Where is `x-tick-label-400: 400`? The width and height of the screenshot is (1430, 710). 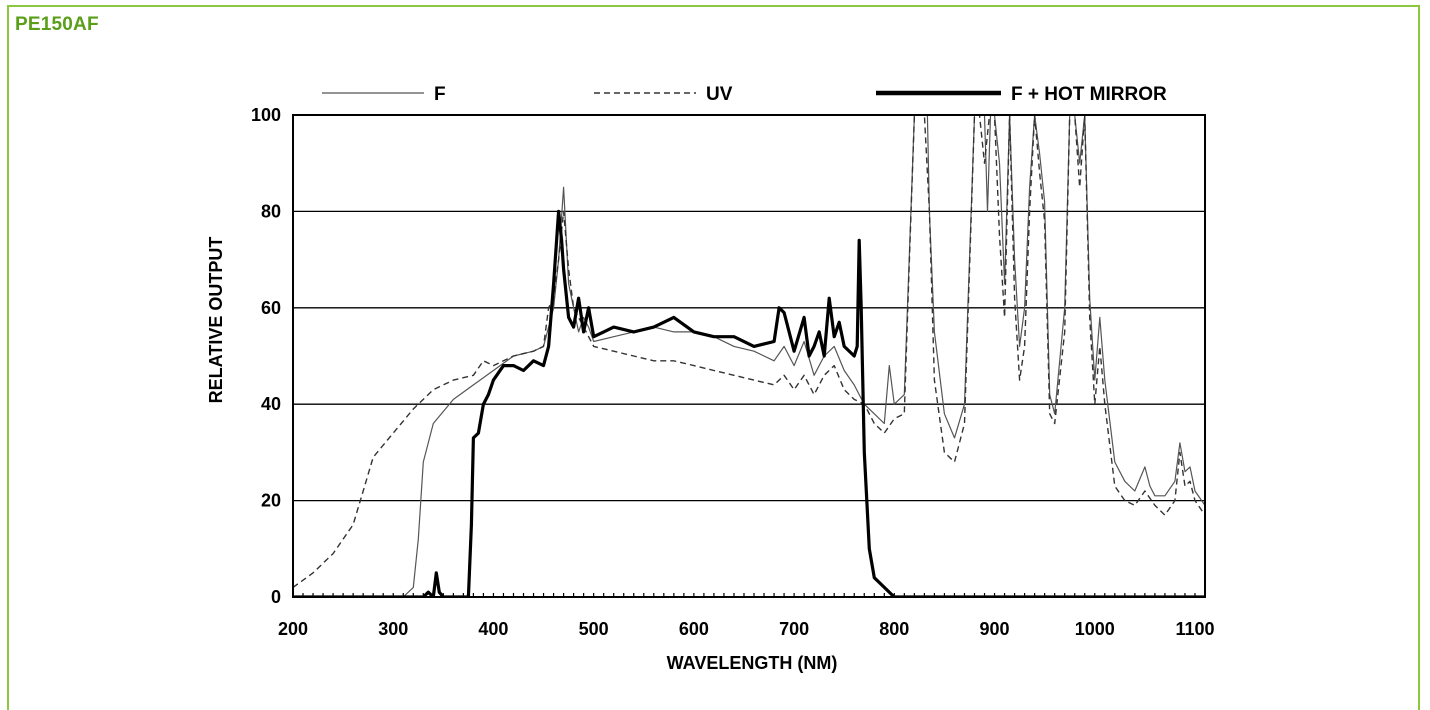
x-tick-label-400: 400 is located at coordinates (493, 629).